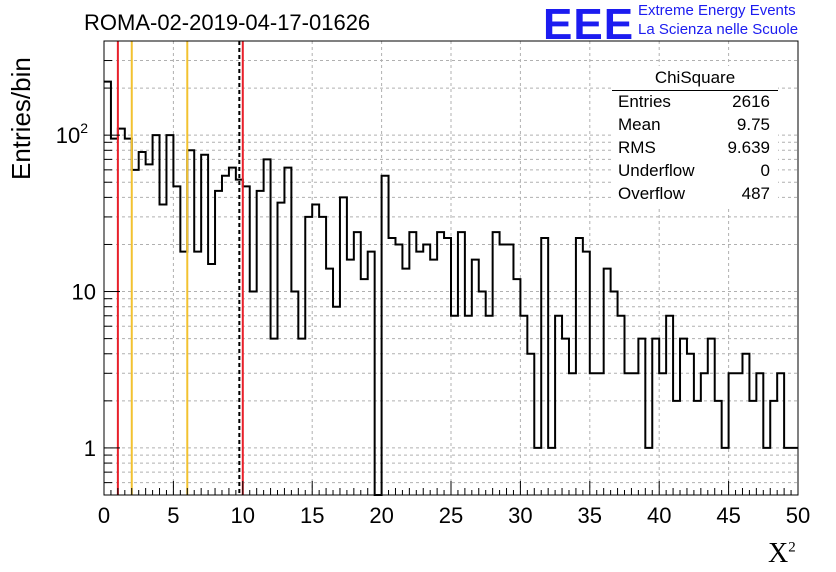 This screenshot has width=836, height=572. I want to click on x-axis-label: X2, so click(782, 553).